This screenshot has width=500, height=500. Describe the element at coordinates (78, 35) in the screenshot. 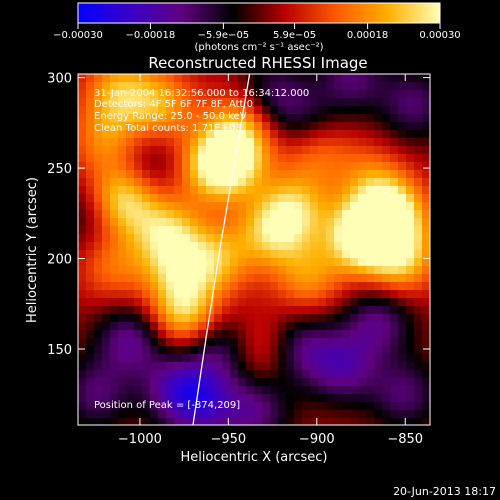

I see `colorbar-tick-label: −0.00030` at that location.